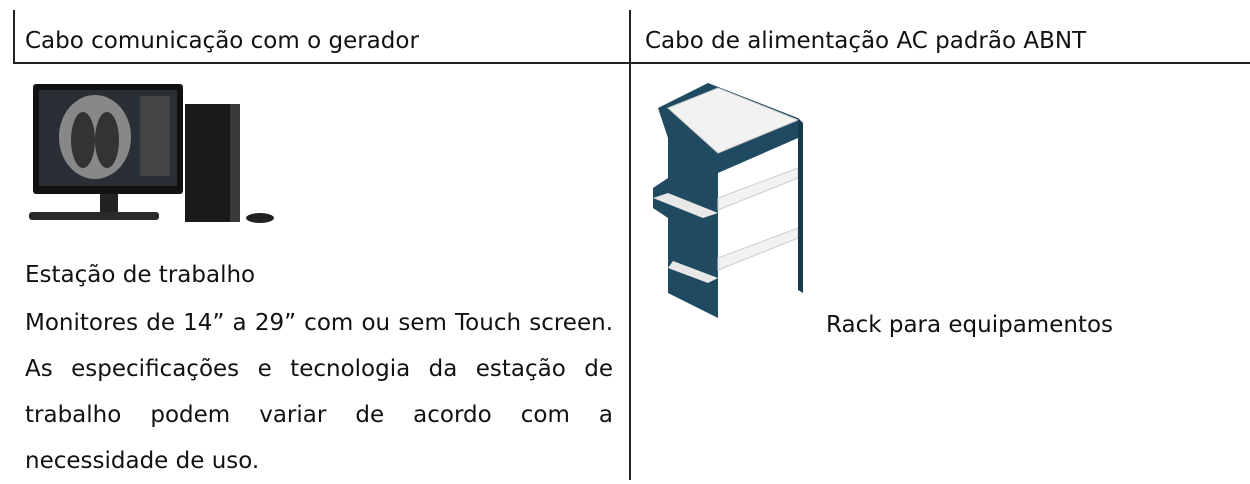 The width and height of the screenshot is (1250, 484). What do you see at coordinates (631, 63) in the screenshot?
I see `row-border` at bounding box center [631, 63].